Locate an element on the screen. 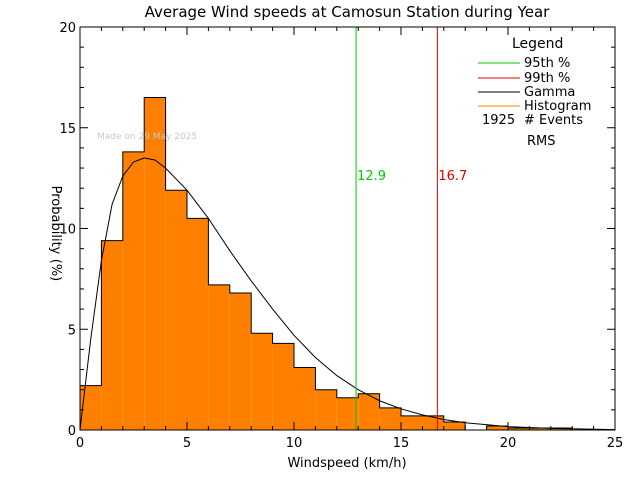 Image resolution: width=640 pixels, height=480 pixels. legend-entry-95th: 95th % is located at coordinates (524, 63).